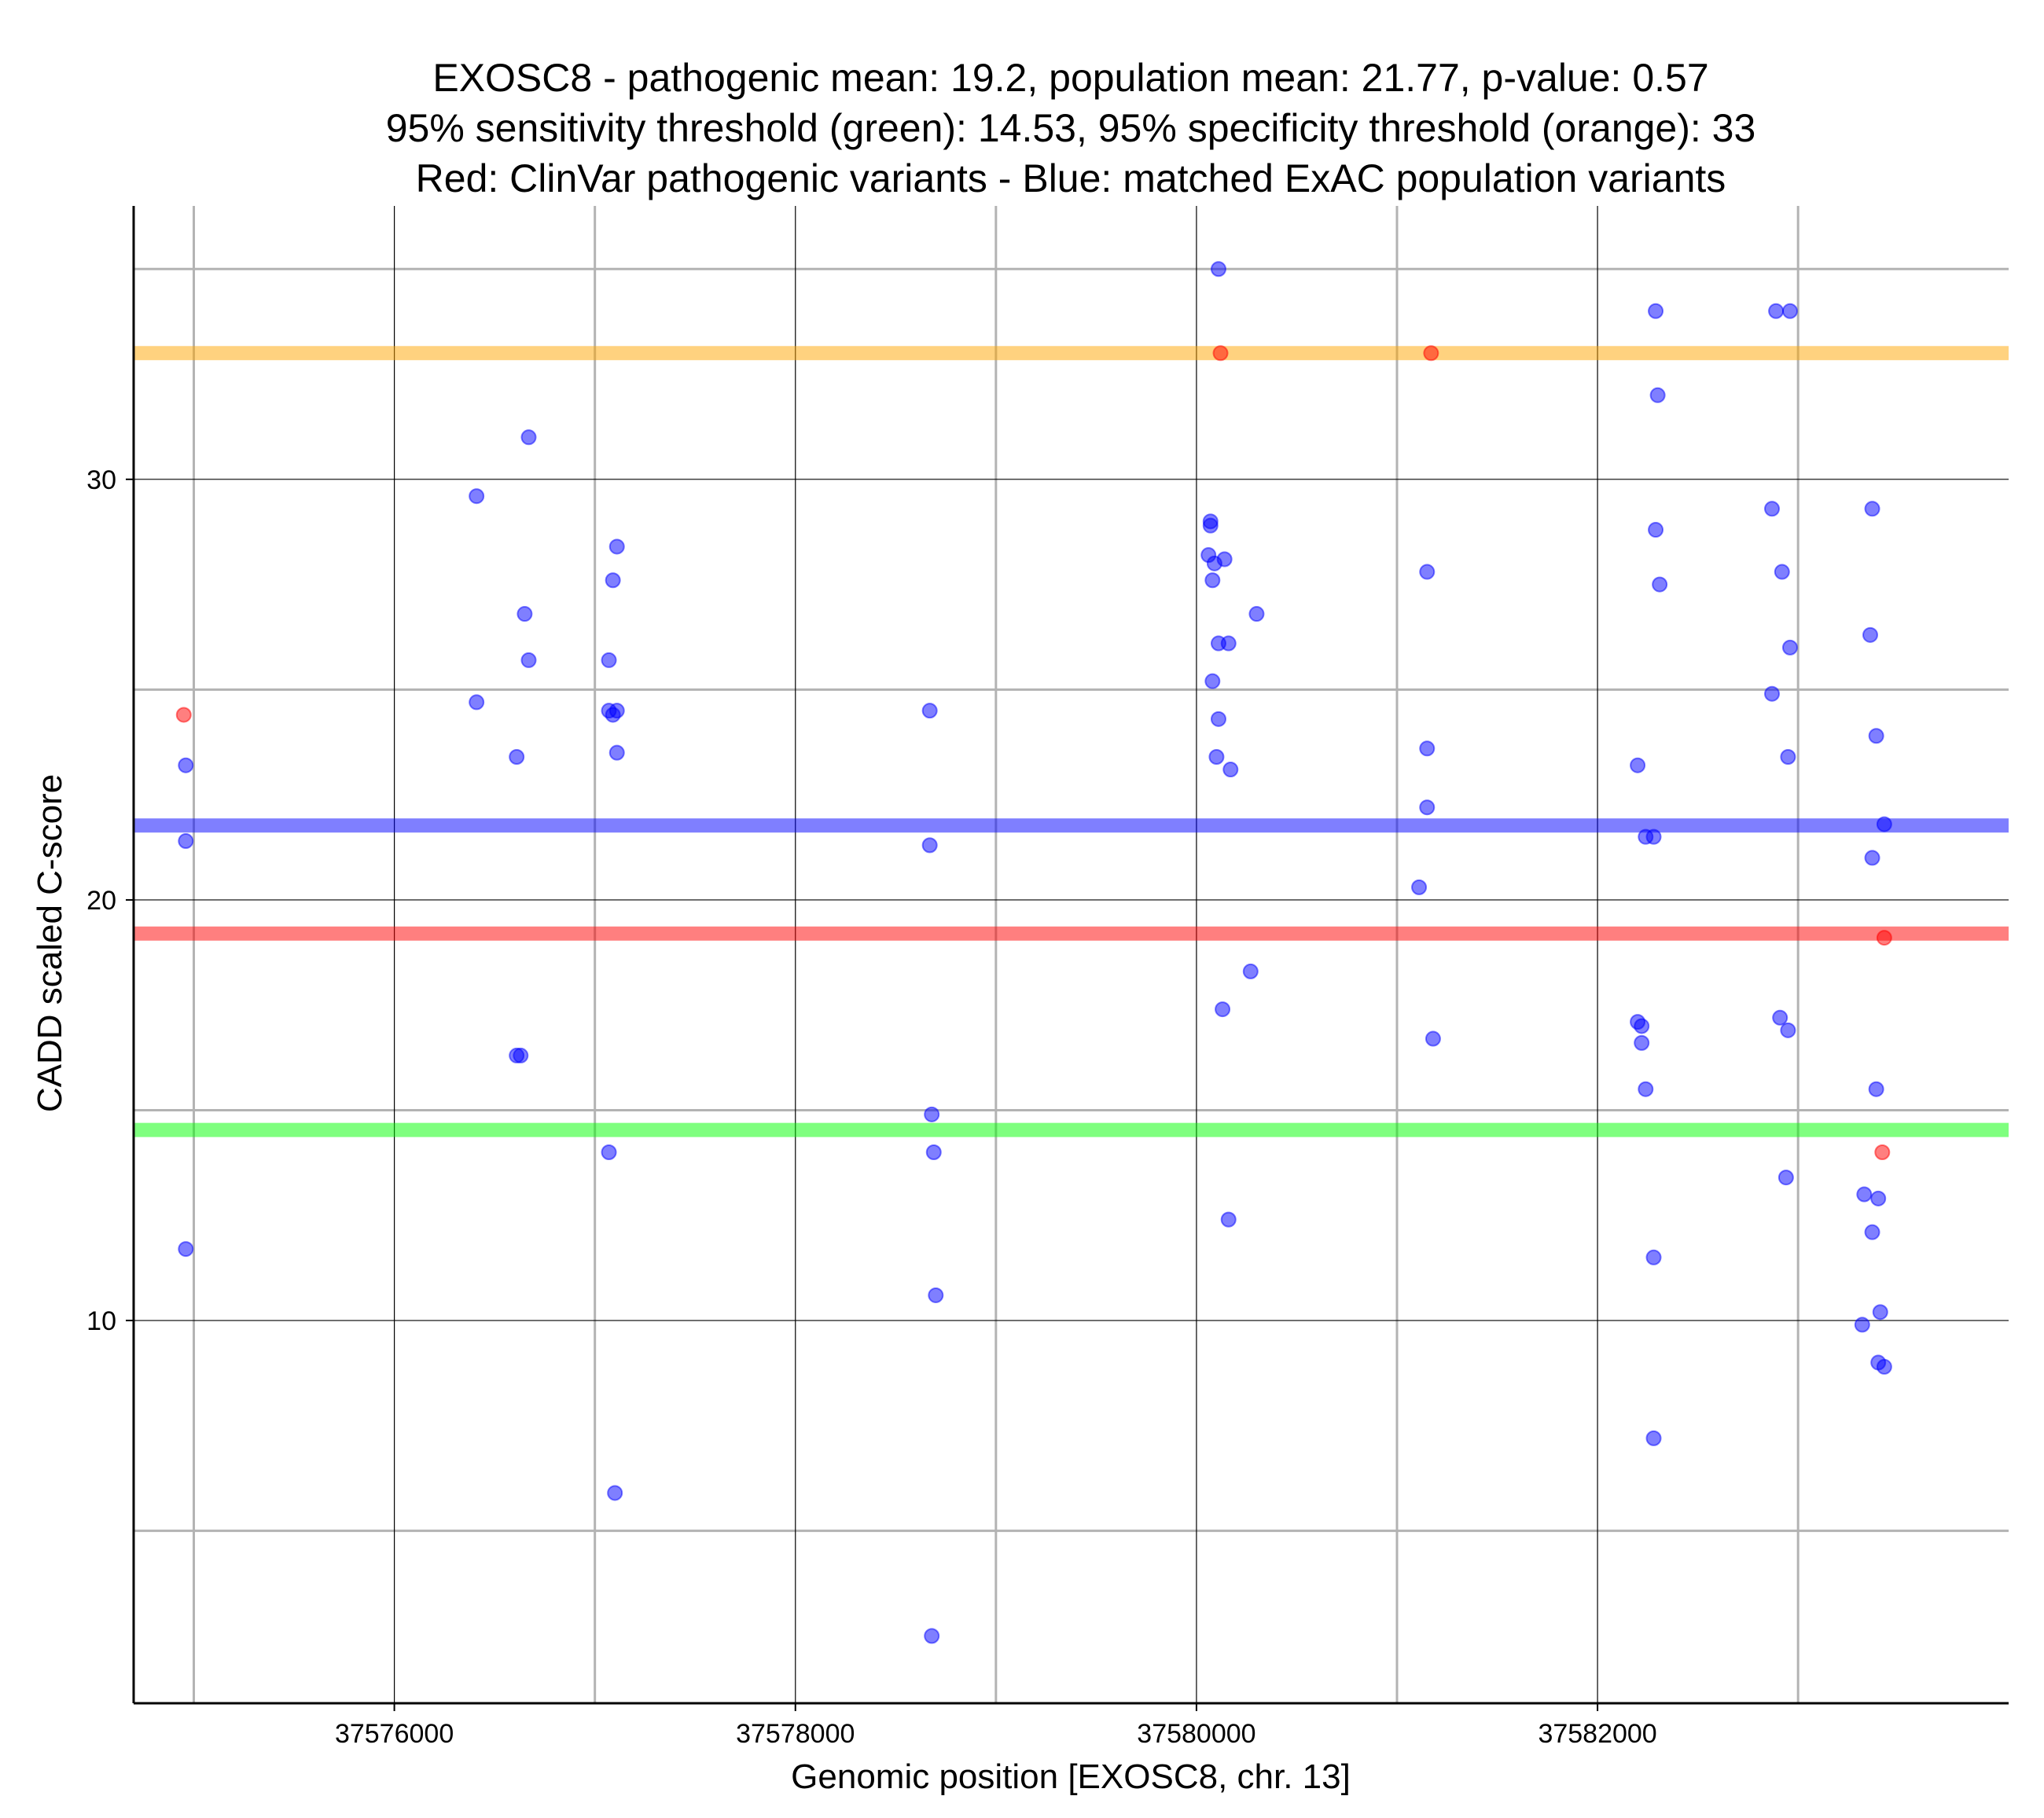 The width and height of the screenshot is (2044, 1818). Describe the element at coordinates (1196, 1734) in the screenshot. I see `x-tick-label: 37580000` at that location.